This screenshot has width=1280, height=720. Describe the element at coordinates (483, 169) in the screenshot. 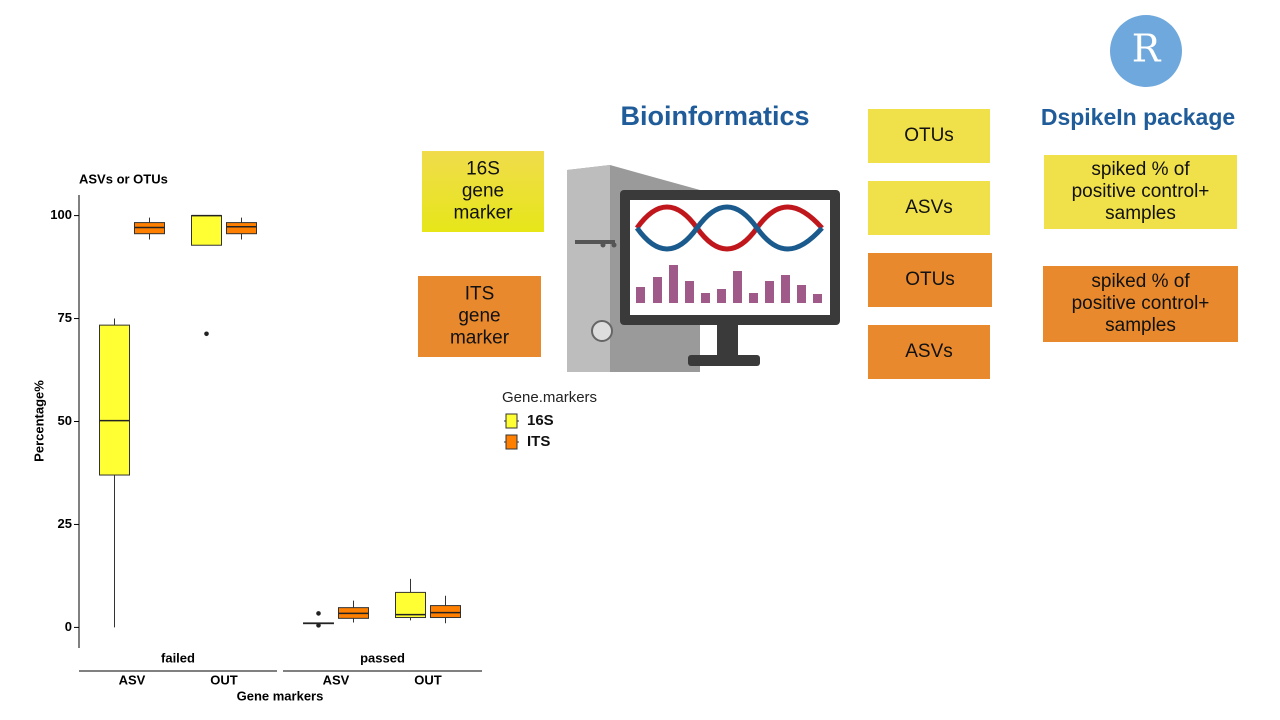

I see `box-label: 16S` at that location.